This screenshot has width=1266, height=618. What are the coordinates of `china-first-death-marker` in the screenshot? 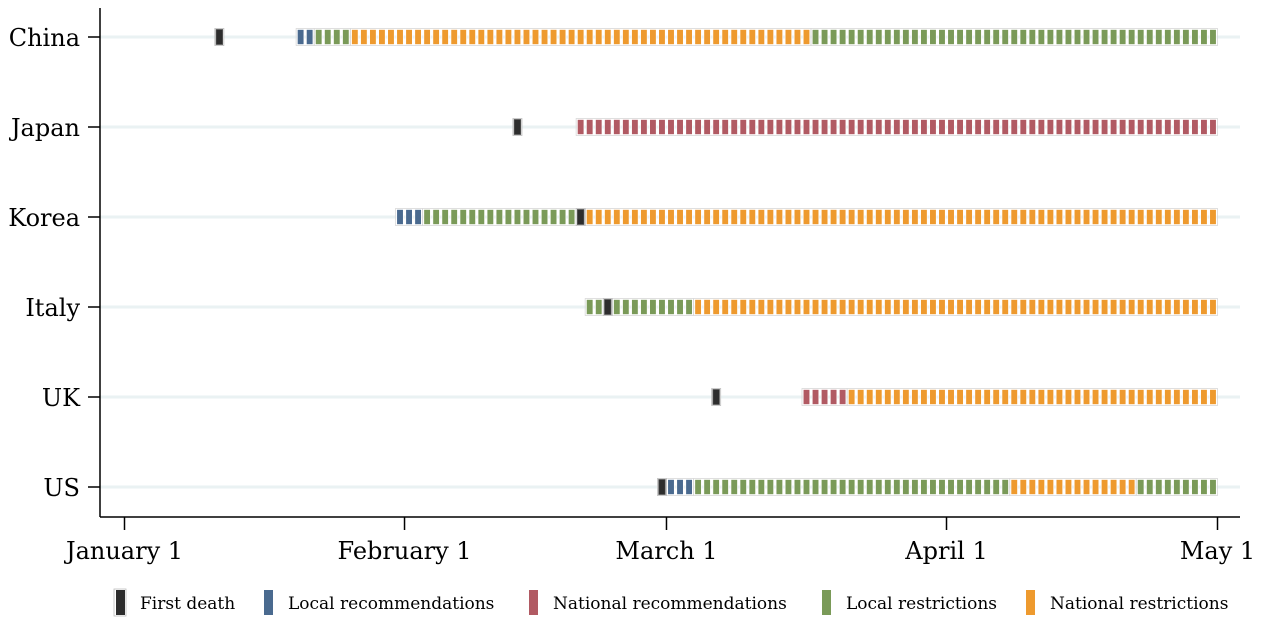 It's located at (219, 37).